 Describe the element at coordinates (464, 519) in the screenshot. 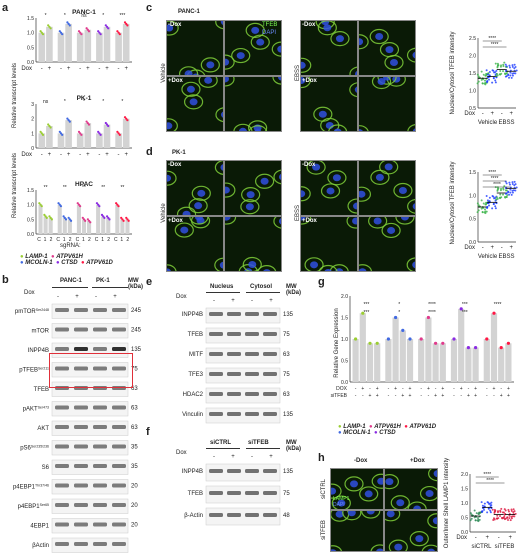

I see `ytick: 0.5` at that location.